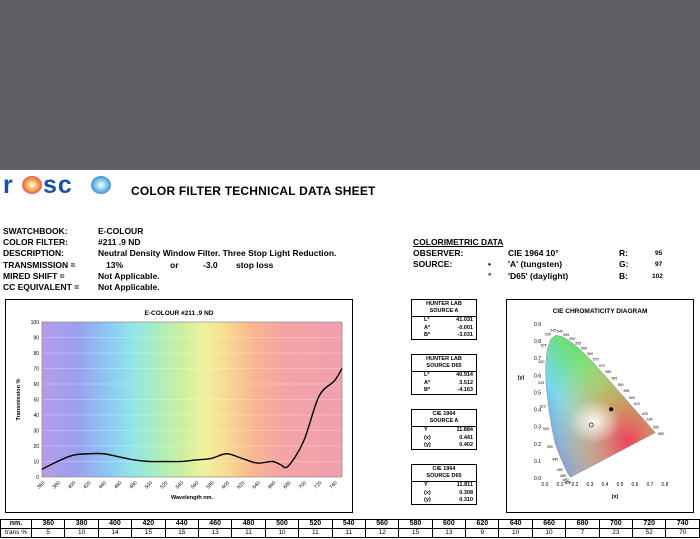  Describe the element at coordinates (164, 485) in the screenshot. I see `x-tick-label: 520` at that location.